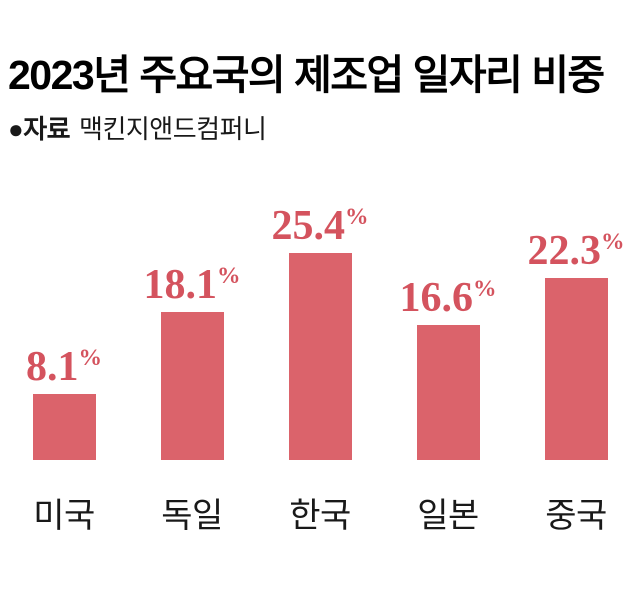  I want to click on value-label: 25.4%, so click(319, 226).